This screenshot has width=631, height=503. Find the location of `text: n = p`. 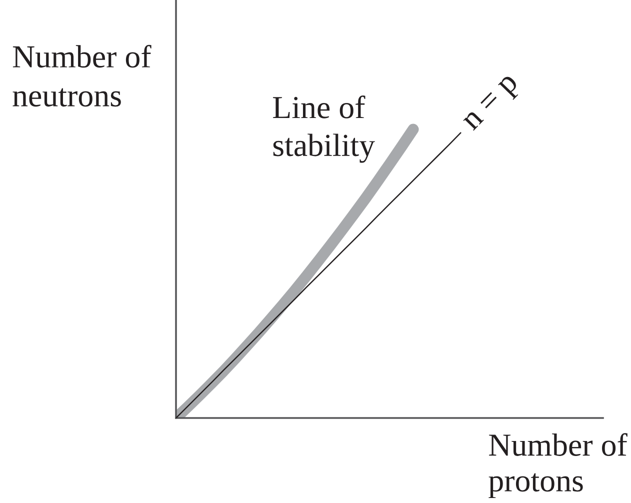

text: n = p is located at coordinates (493, 105).